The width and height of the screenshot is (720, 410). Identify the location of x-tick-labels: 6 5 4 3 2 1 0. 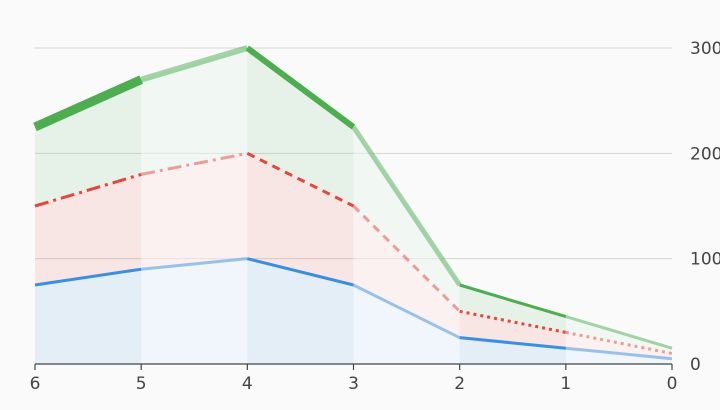
(354, 384).